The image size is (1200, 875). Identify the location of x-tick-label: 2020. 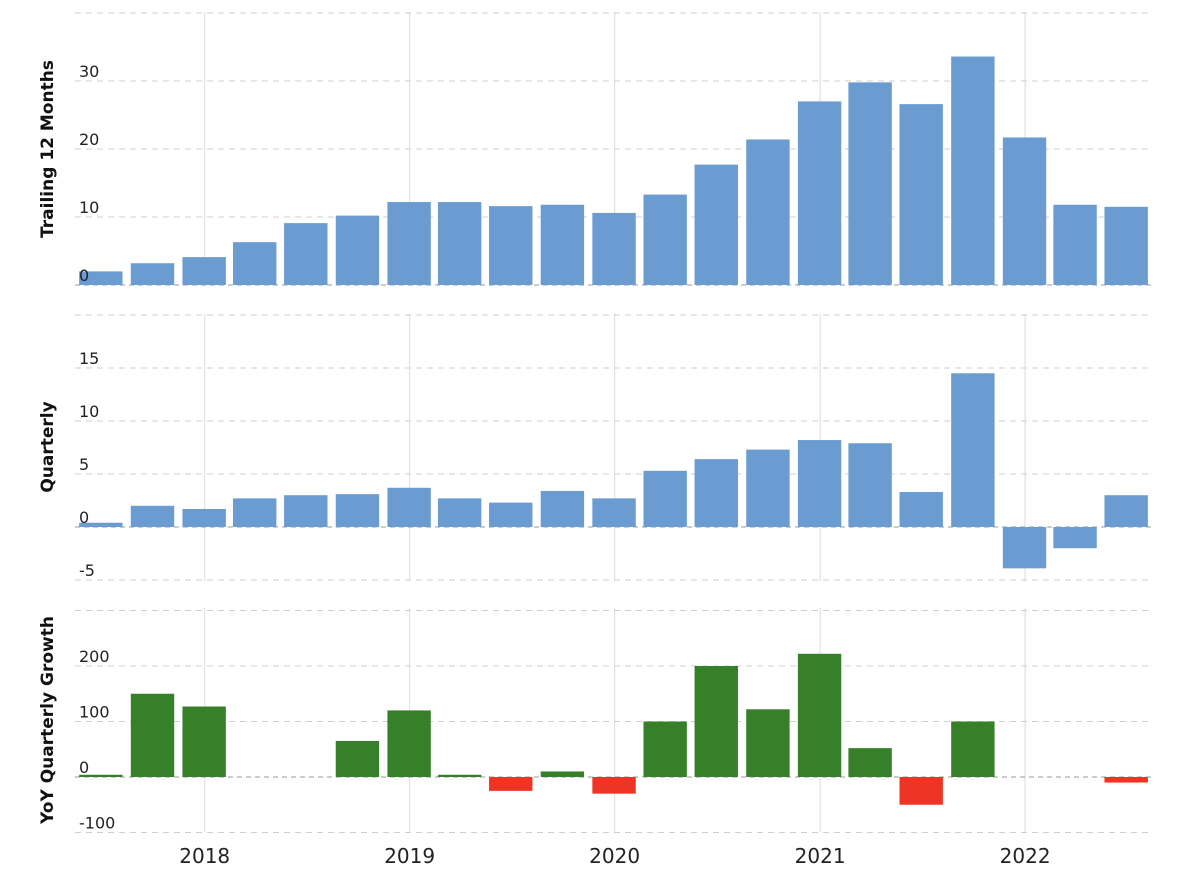
(614, 856).